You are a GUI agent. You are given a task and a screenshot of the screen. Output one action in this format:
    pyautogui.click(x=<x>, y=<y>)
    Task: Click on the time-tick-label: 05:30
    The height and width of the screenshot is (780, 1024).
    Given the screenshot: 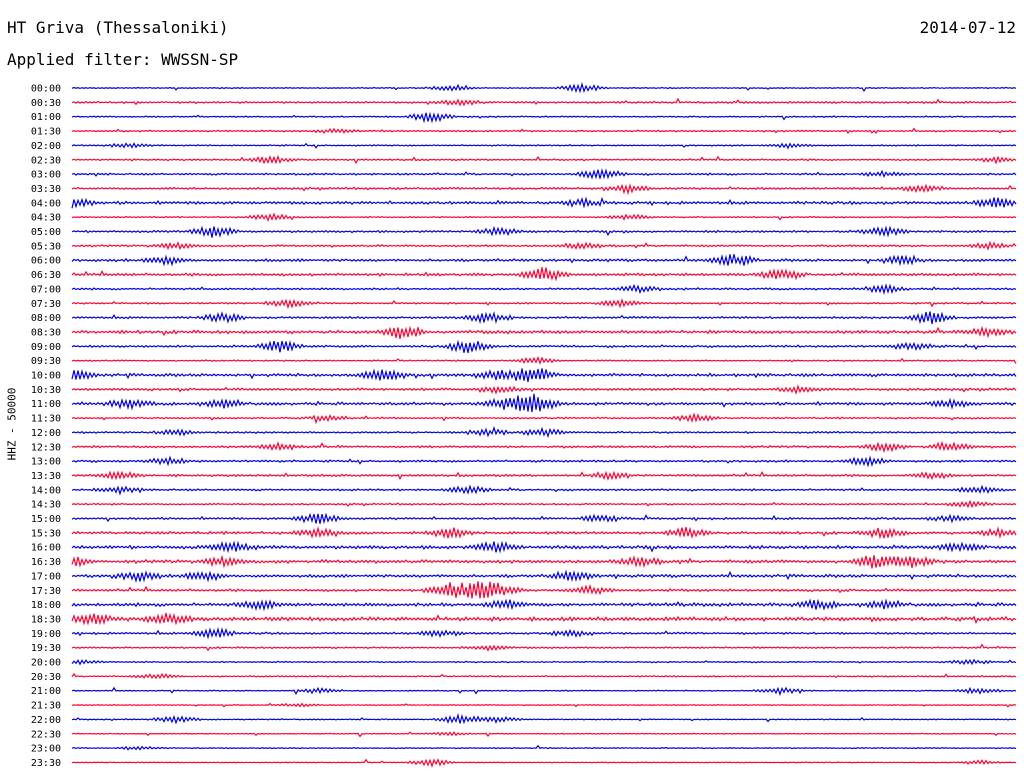 What is the action you would take?
    pyautogui.click(x=46, y=246)
    